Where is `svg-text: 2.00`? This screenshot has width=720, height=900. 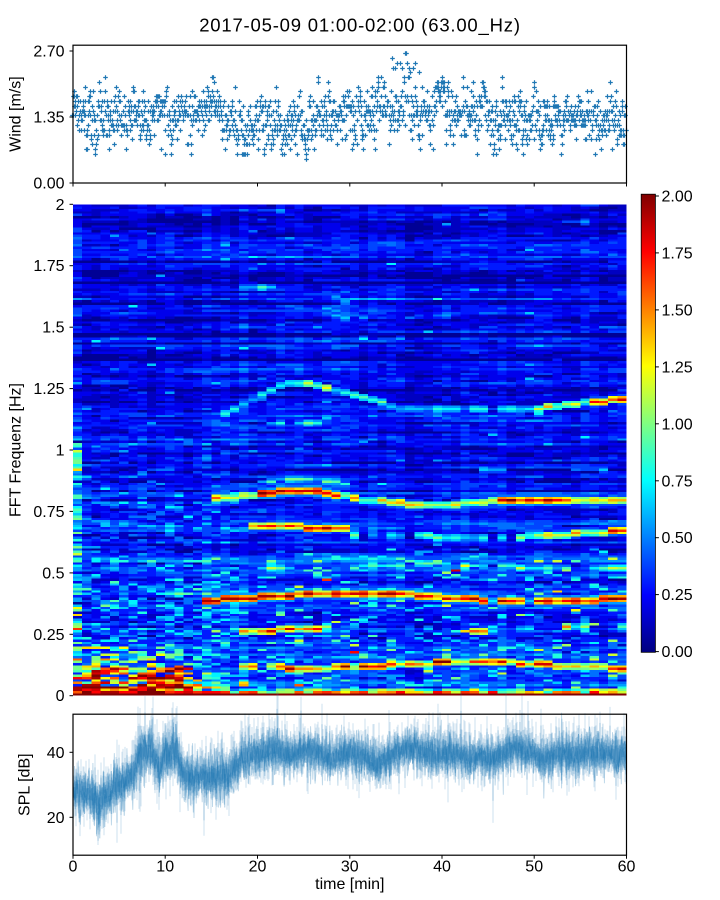
svg-text: 2.00 is located at coordinates (677, 197).